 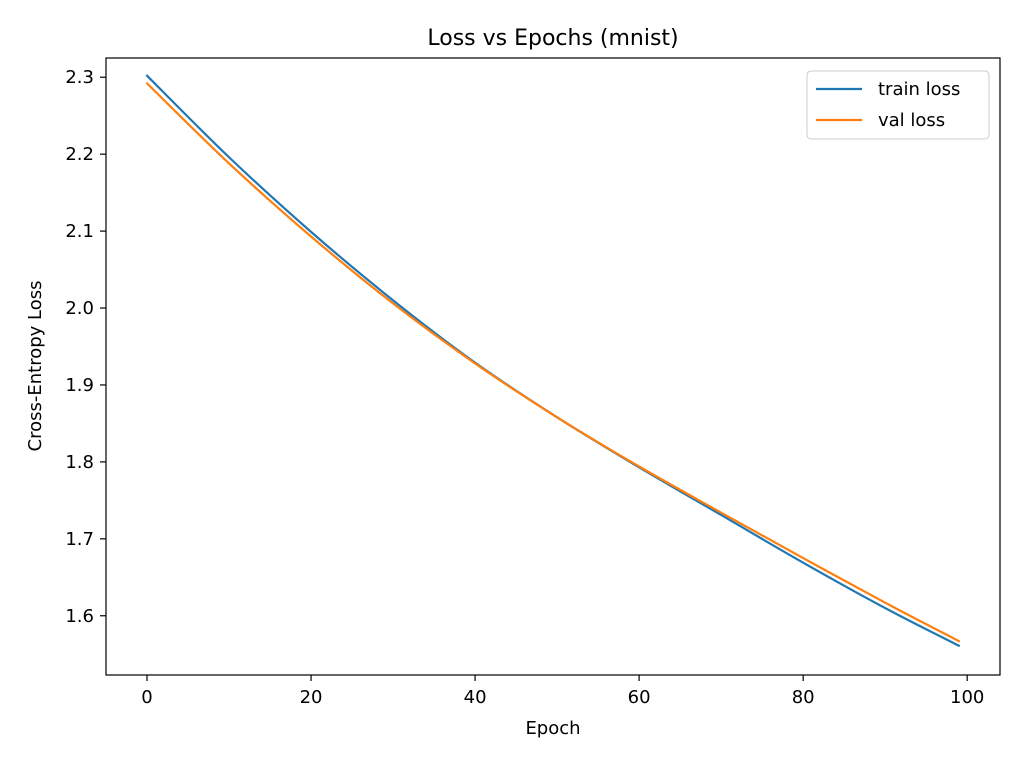 What do you see at coordinates (911, 120) in the screenshot?
I see `legend-label-1: val loss` at bounding box center [911, 120].